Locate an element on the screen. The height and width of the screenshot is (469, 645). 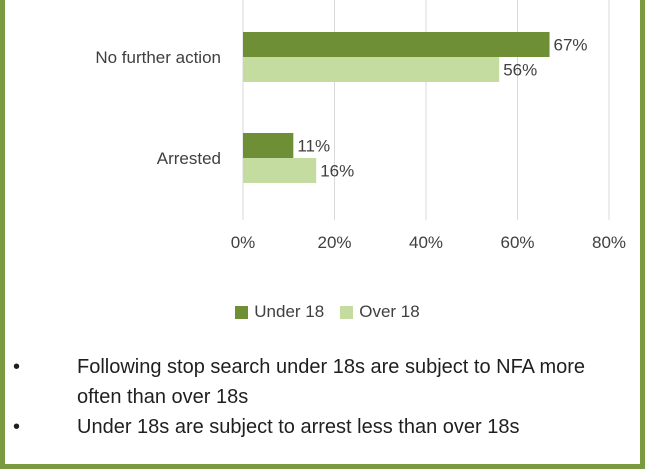
legend-item-over-18: Over 18 is located at coordinates (380, 312).